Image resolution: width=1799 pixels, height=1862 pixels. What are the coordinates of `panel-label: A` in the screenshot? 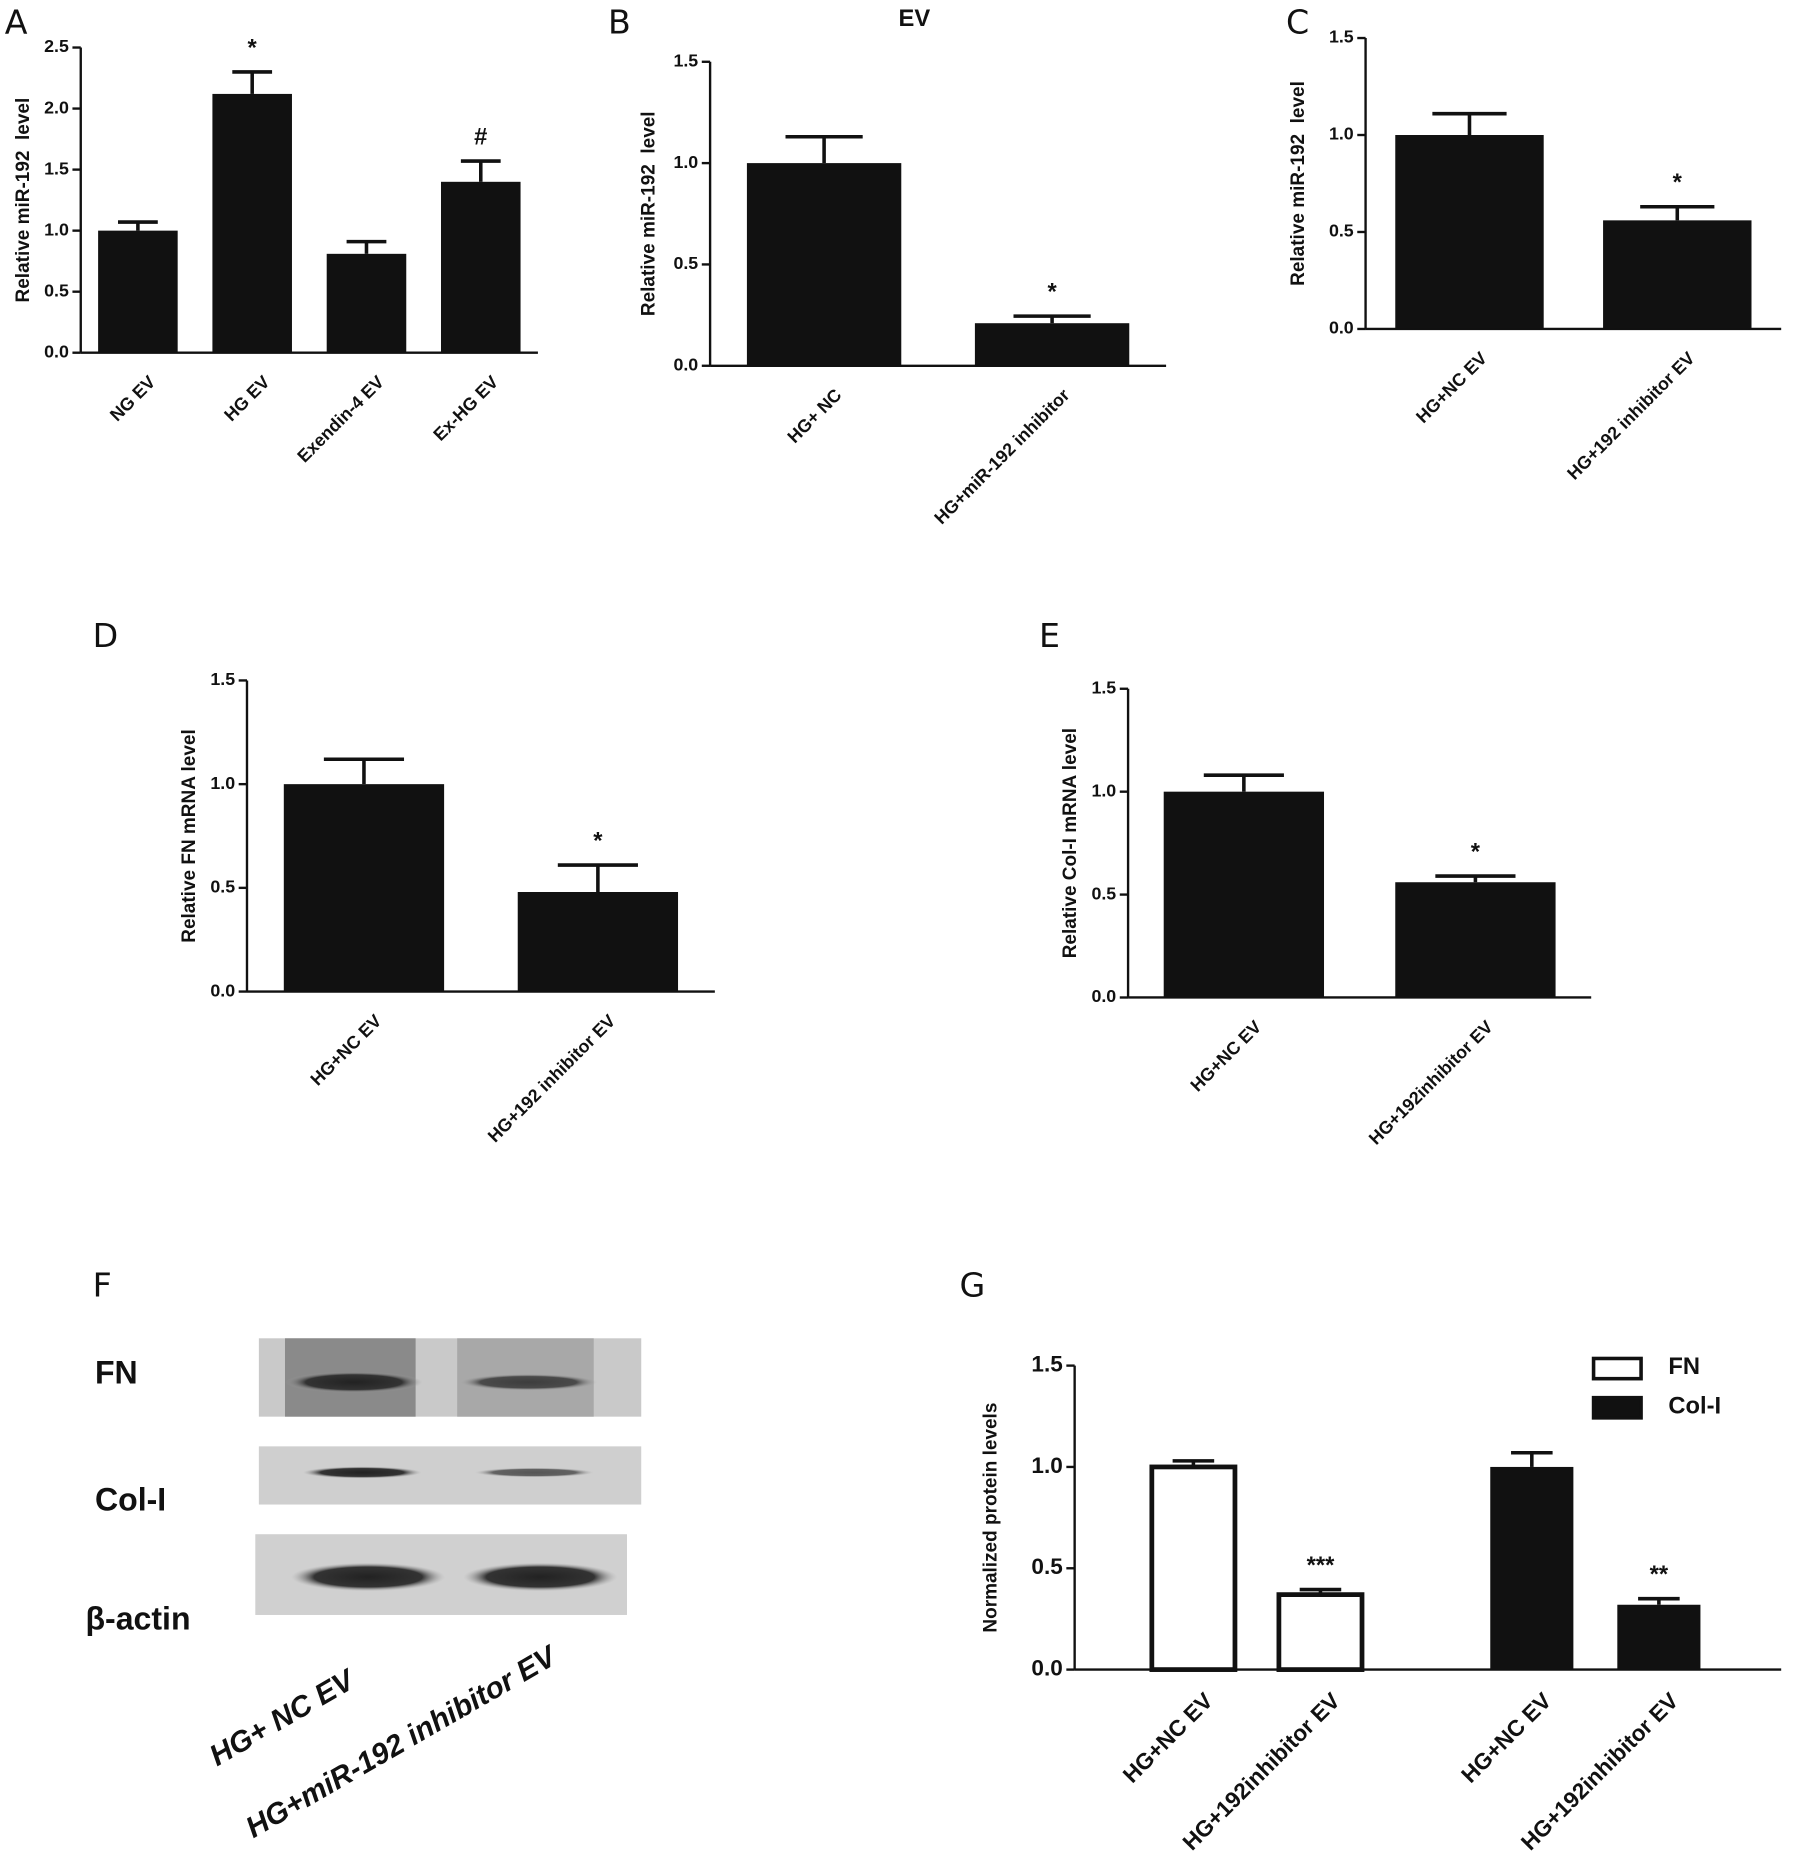 It's located at (16, 21).